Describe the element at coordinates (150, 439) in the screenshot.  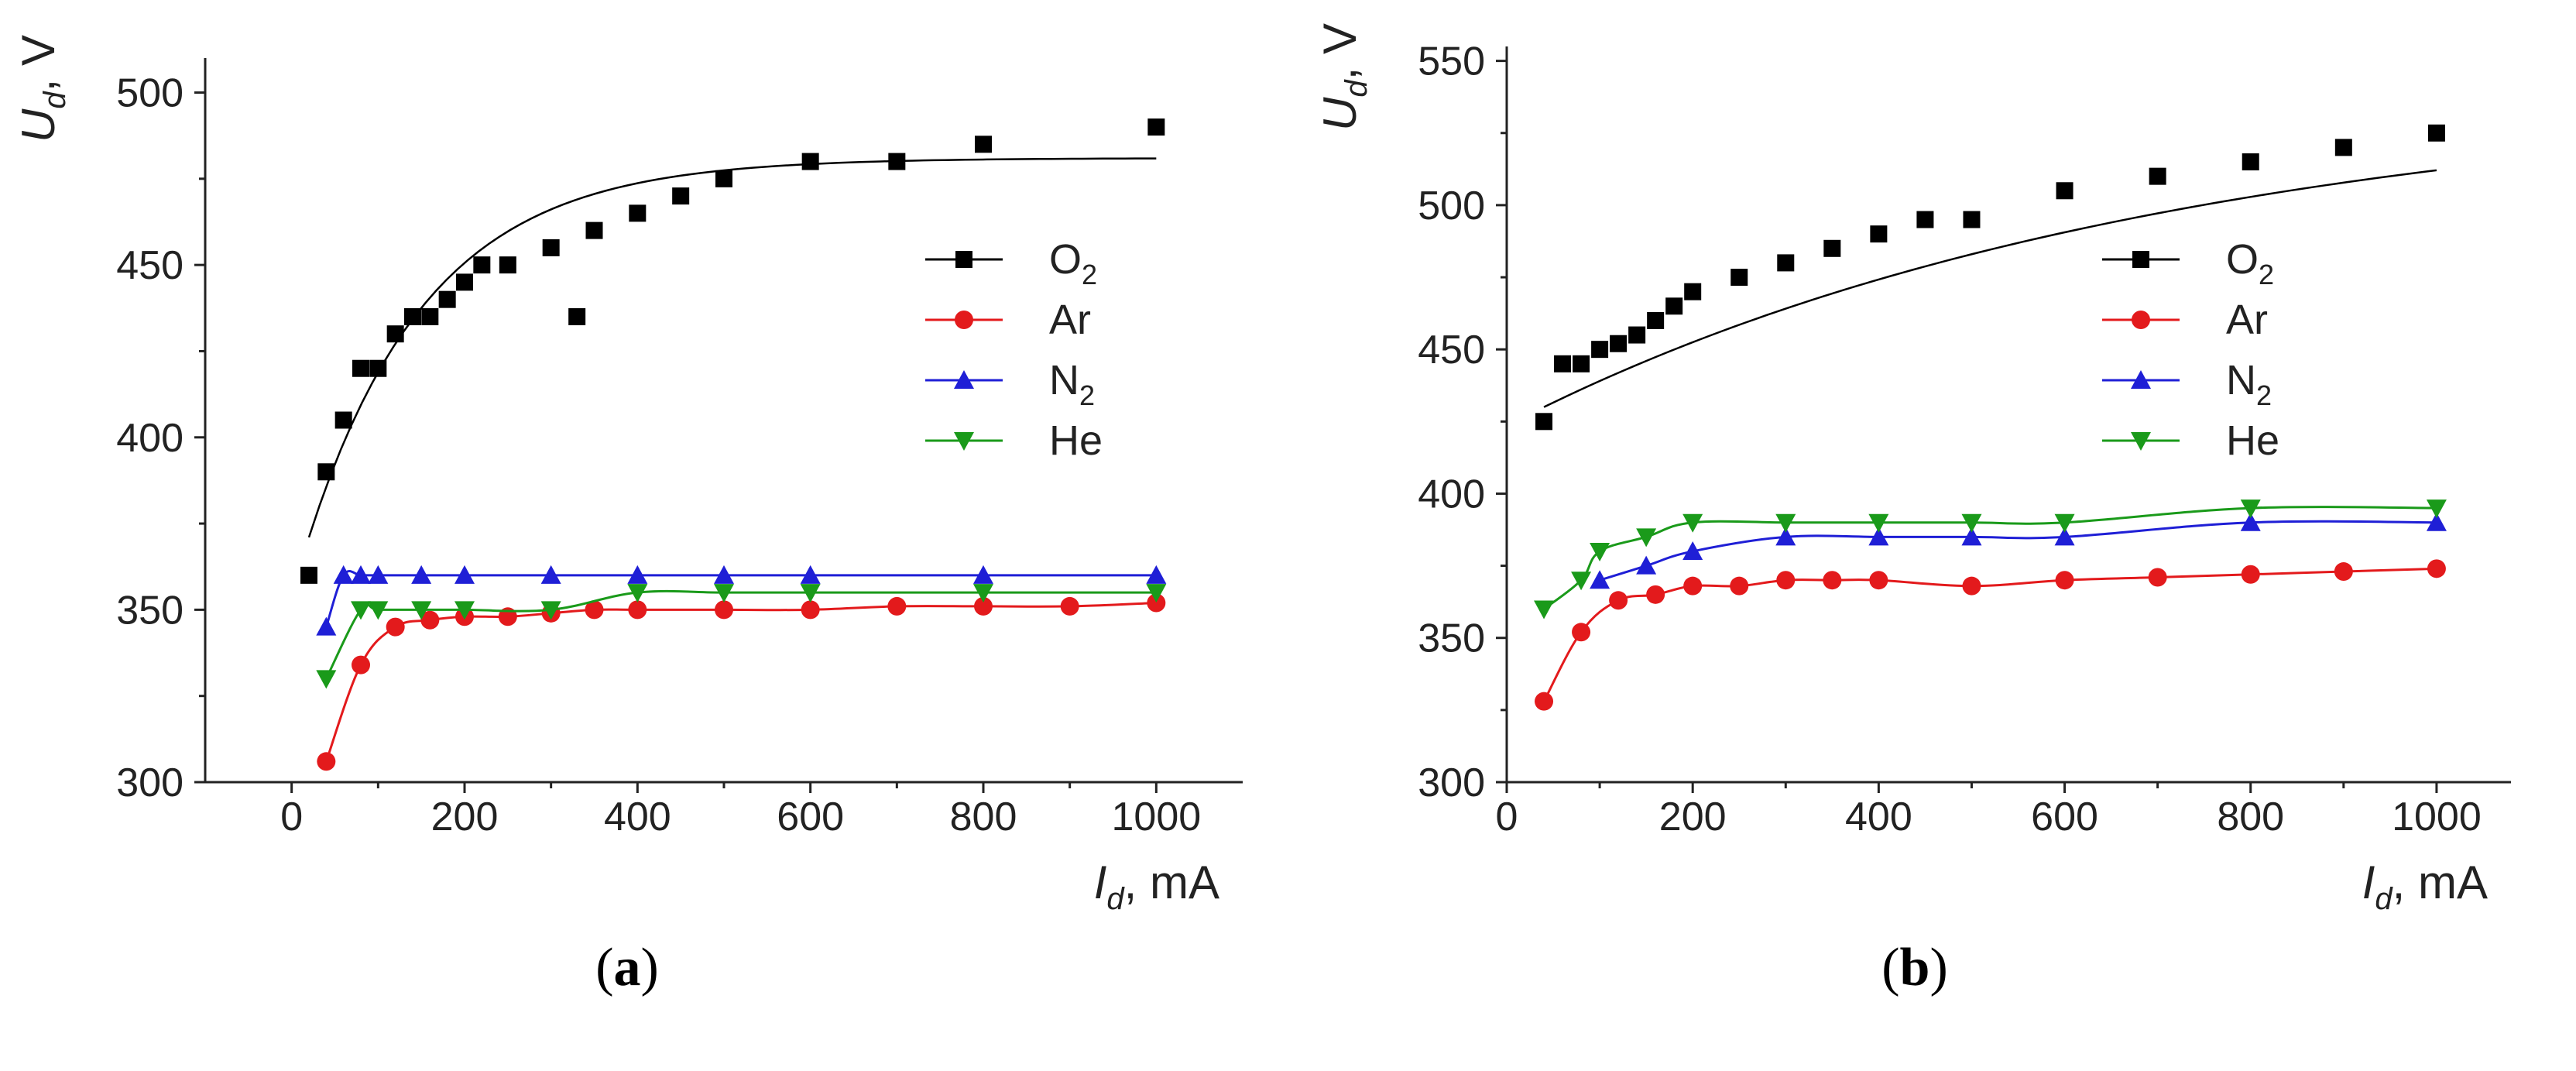
I see `y-tick-label: 400` at that location.